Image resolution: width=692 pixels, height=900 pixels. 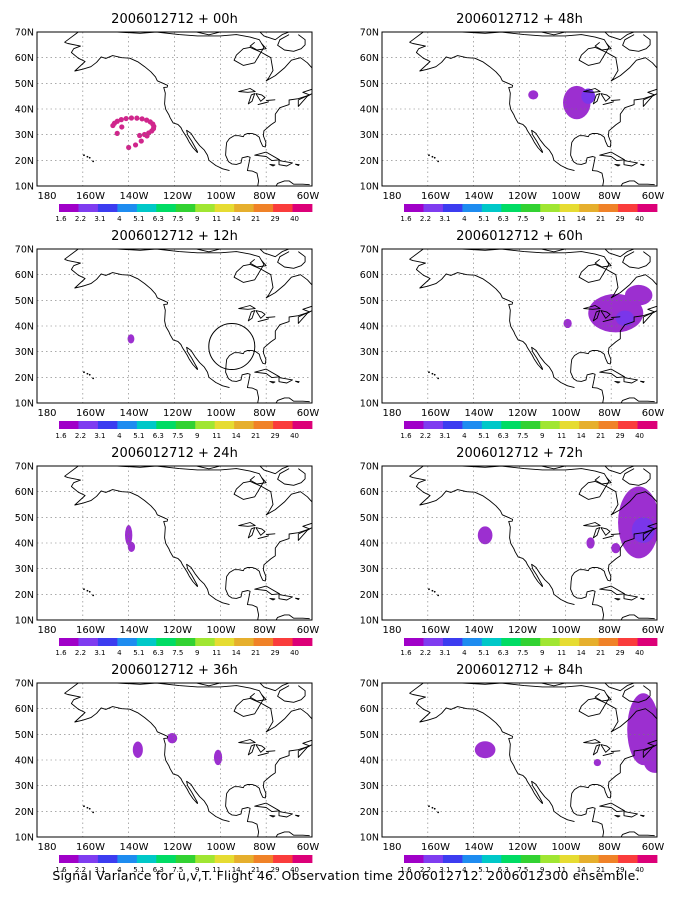 I want to click on panel-title: 2006012712 + 84h, so click(x=519, y=670).